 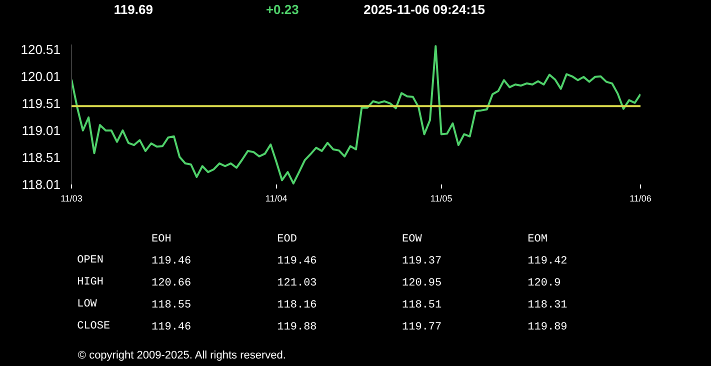 What do you see at coordinates (412, 240) in the screenshot?
I see `x-tick-label: EOW` at bounding box center [412, 240].